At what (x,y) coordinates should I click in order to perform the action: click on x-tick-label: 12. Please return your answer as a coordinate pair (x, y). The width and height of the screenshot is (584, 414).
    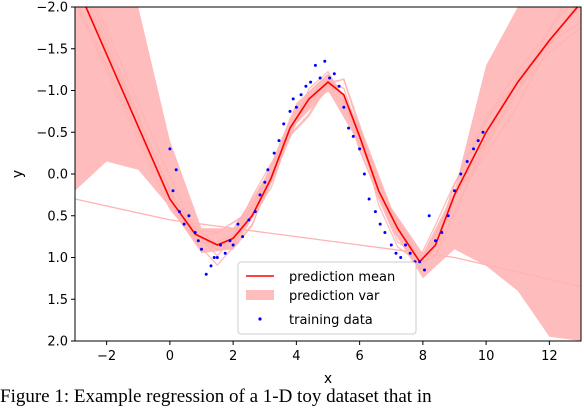
    Looking at the image, I should click on (549, 356).